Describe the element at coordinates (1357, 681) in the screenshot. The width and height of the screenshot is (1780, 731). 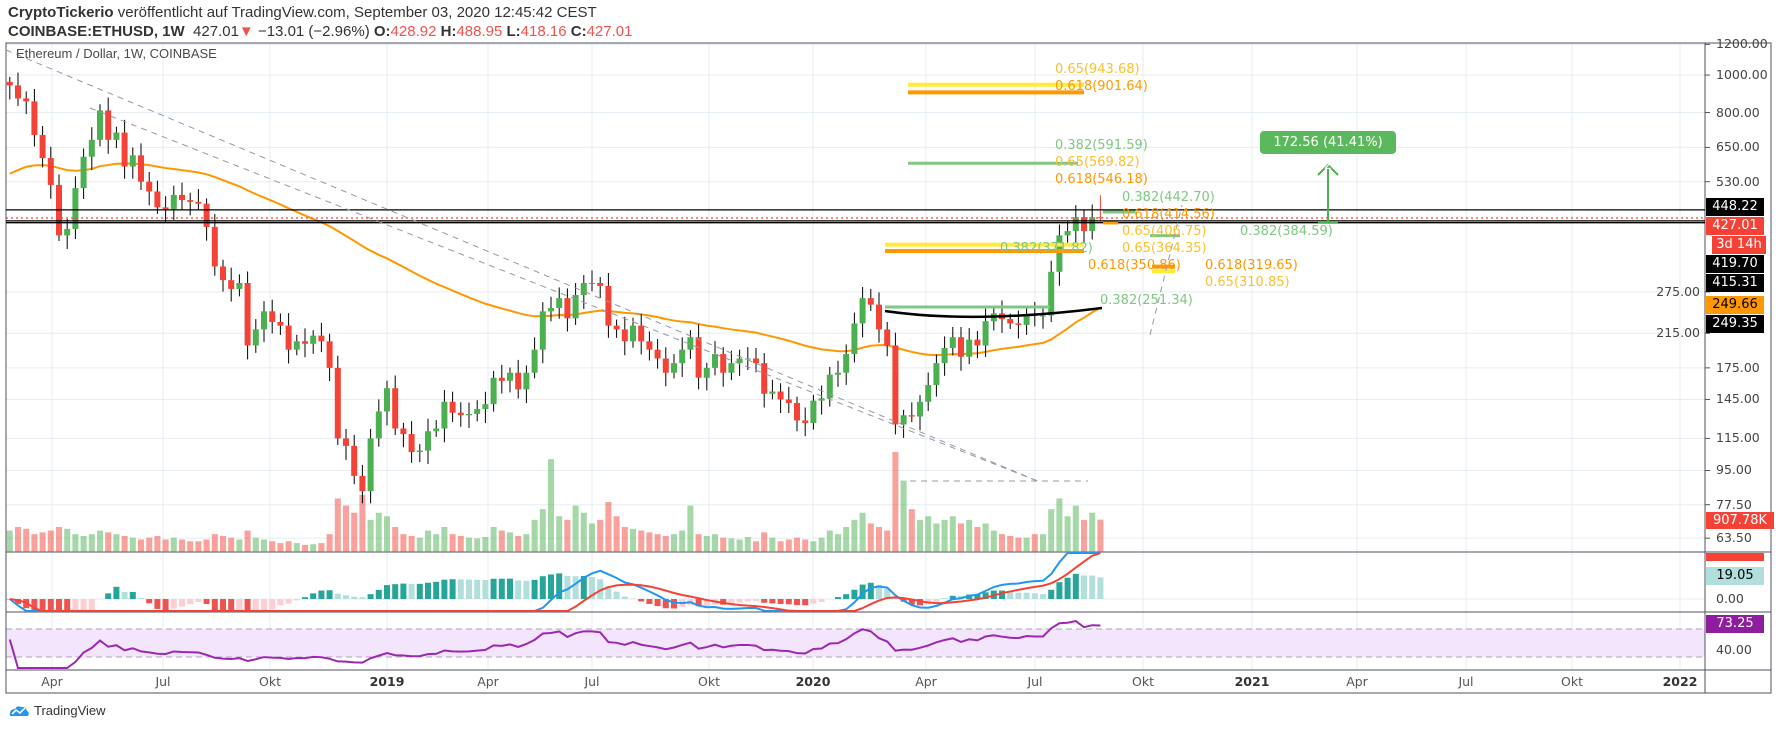
I see `time-axis-label: Apr` at that location.